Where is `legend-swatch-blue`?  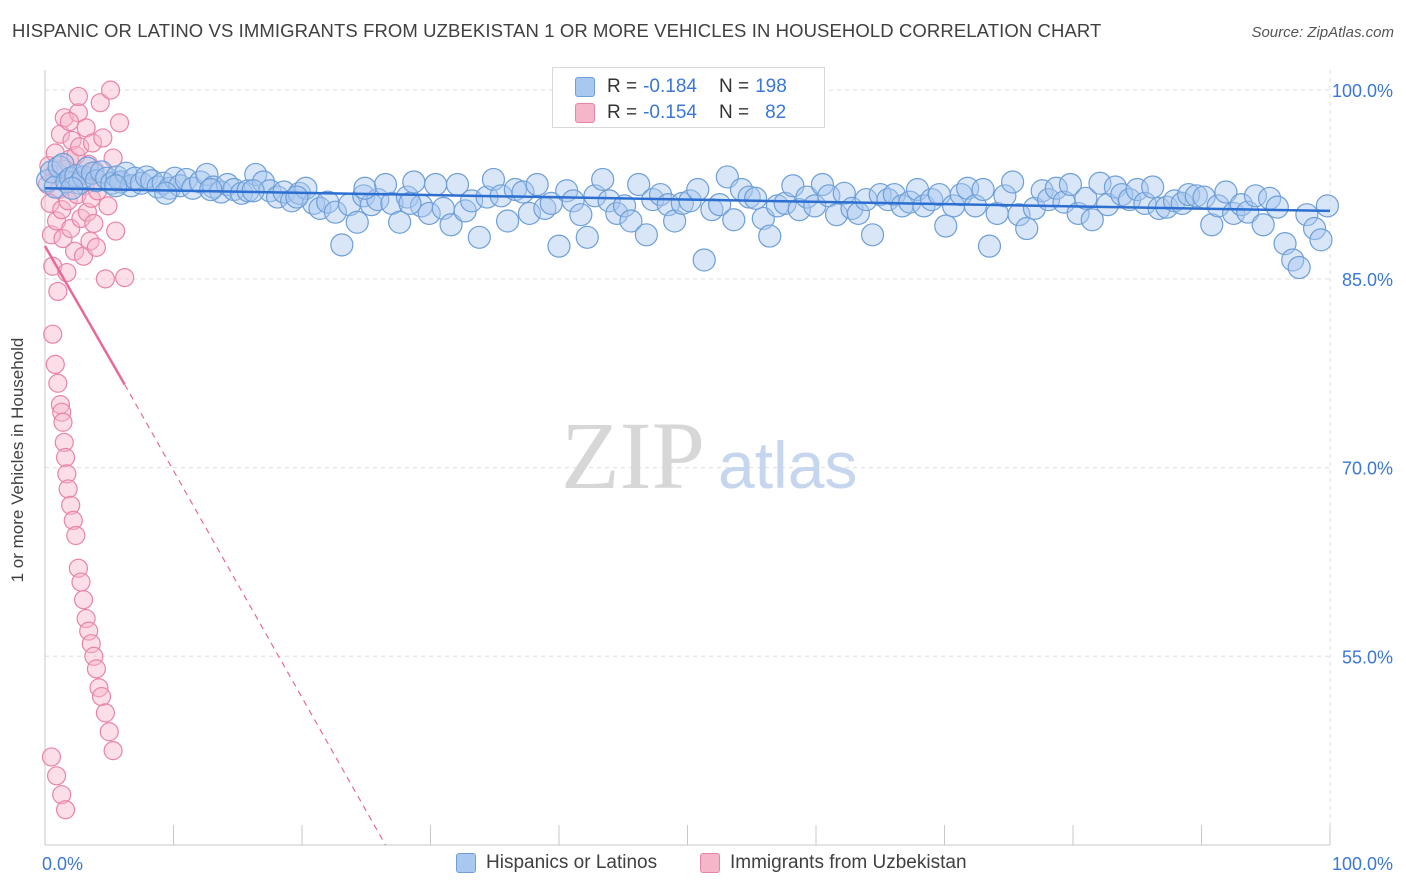
legend-swatch-blue is located at coordinates (466, 863).